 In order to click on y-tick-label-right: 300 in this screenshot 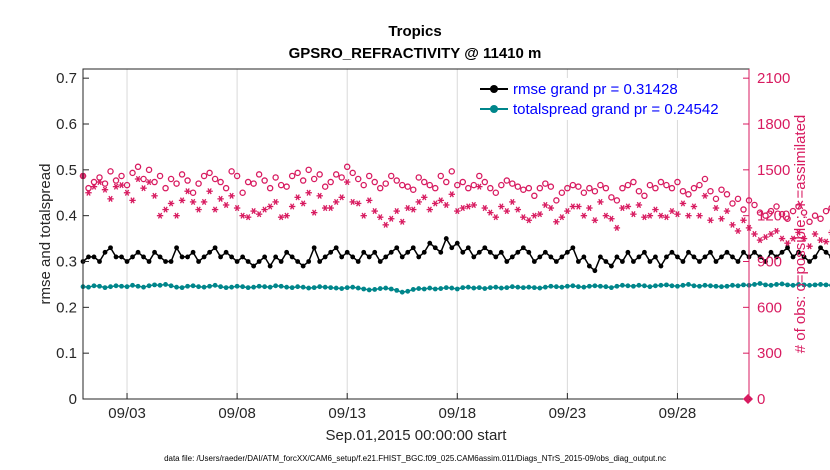, I will do `click(769, 353)`.